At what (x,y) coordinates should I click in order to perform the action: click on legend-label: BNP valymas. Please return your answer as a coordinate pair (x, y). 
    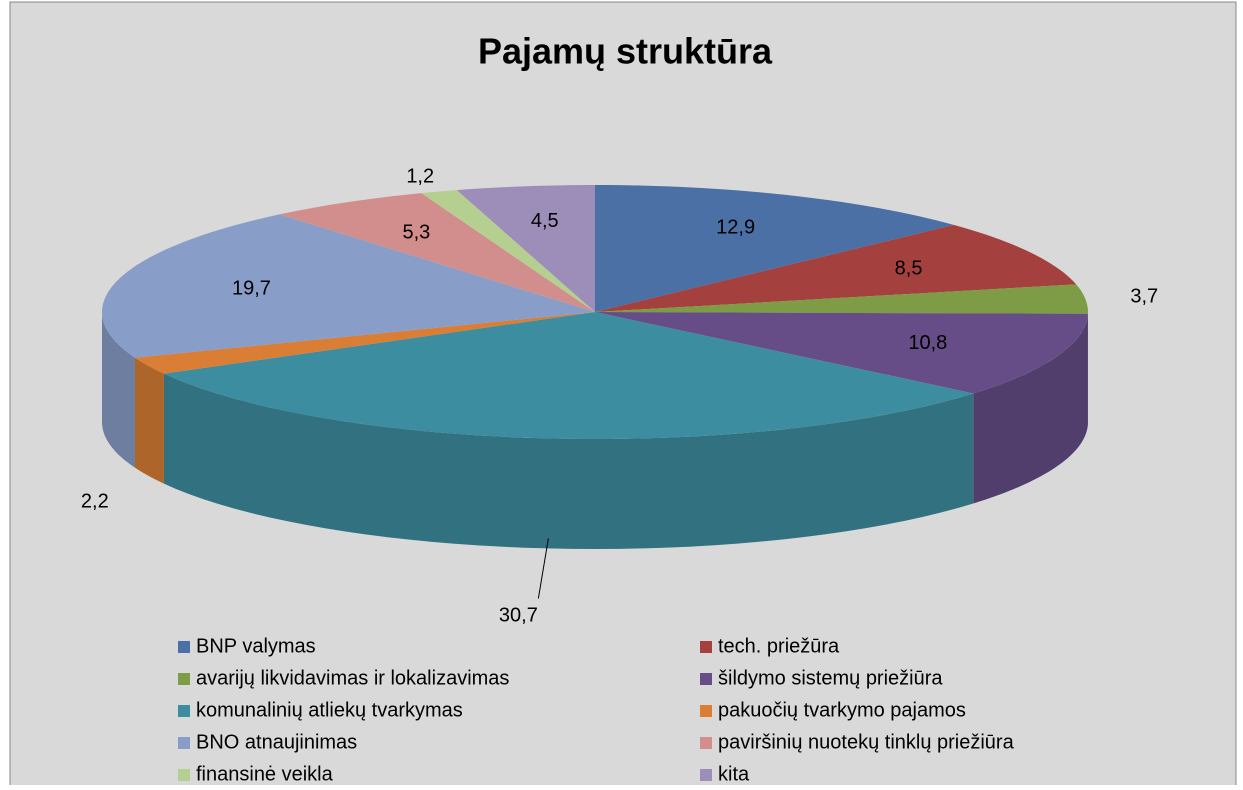
    Looking at the image, I should click on (256, 646).